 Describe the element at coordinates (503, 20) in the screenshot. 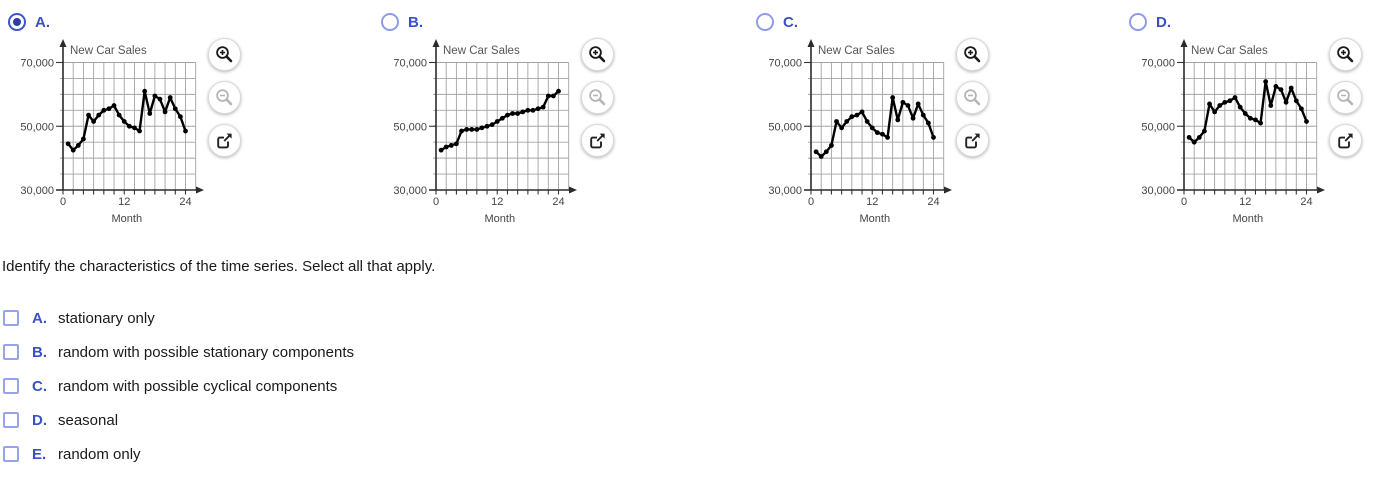

I see `option-b-header: B.` at that location.